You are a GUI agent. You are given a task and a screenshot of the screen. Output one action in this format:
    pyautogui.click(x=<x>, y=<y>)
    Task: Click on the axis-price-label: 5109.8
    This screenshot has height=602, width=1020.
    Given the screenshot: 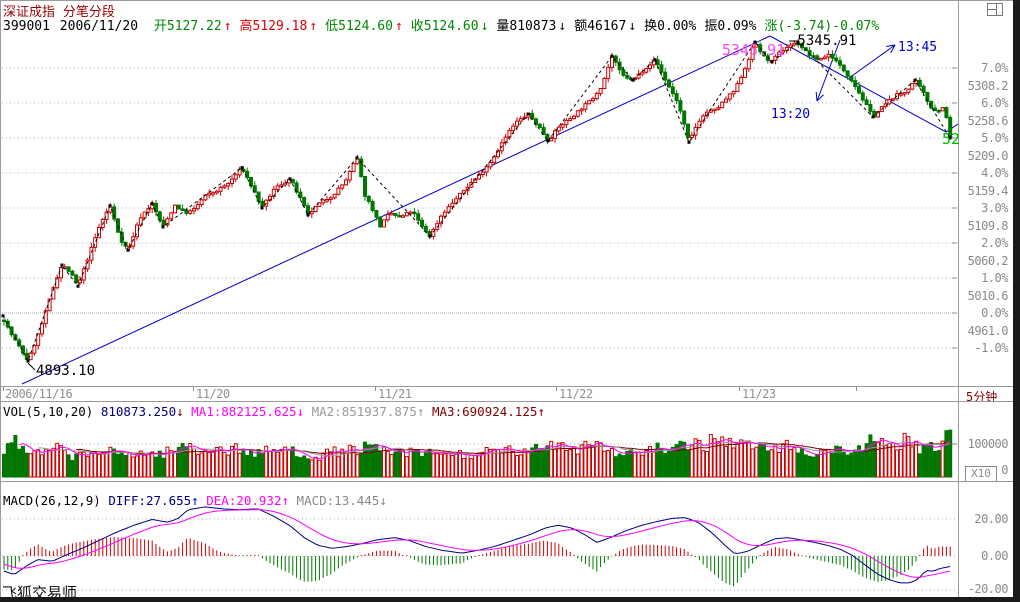 What is the action you would take?
    pyautogui.click(x=988, y=225)
    